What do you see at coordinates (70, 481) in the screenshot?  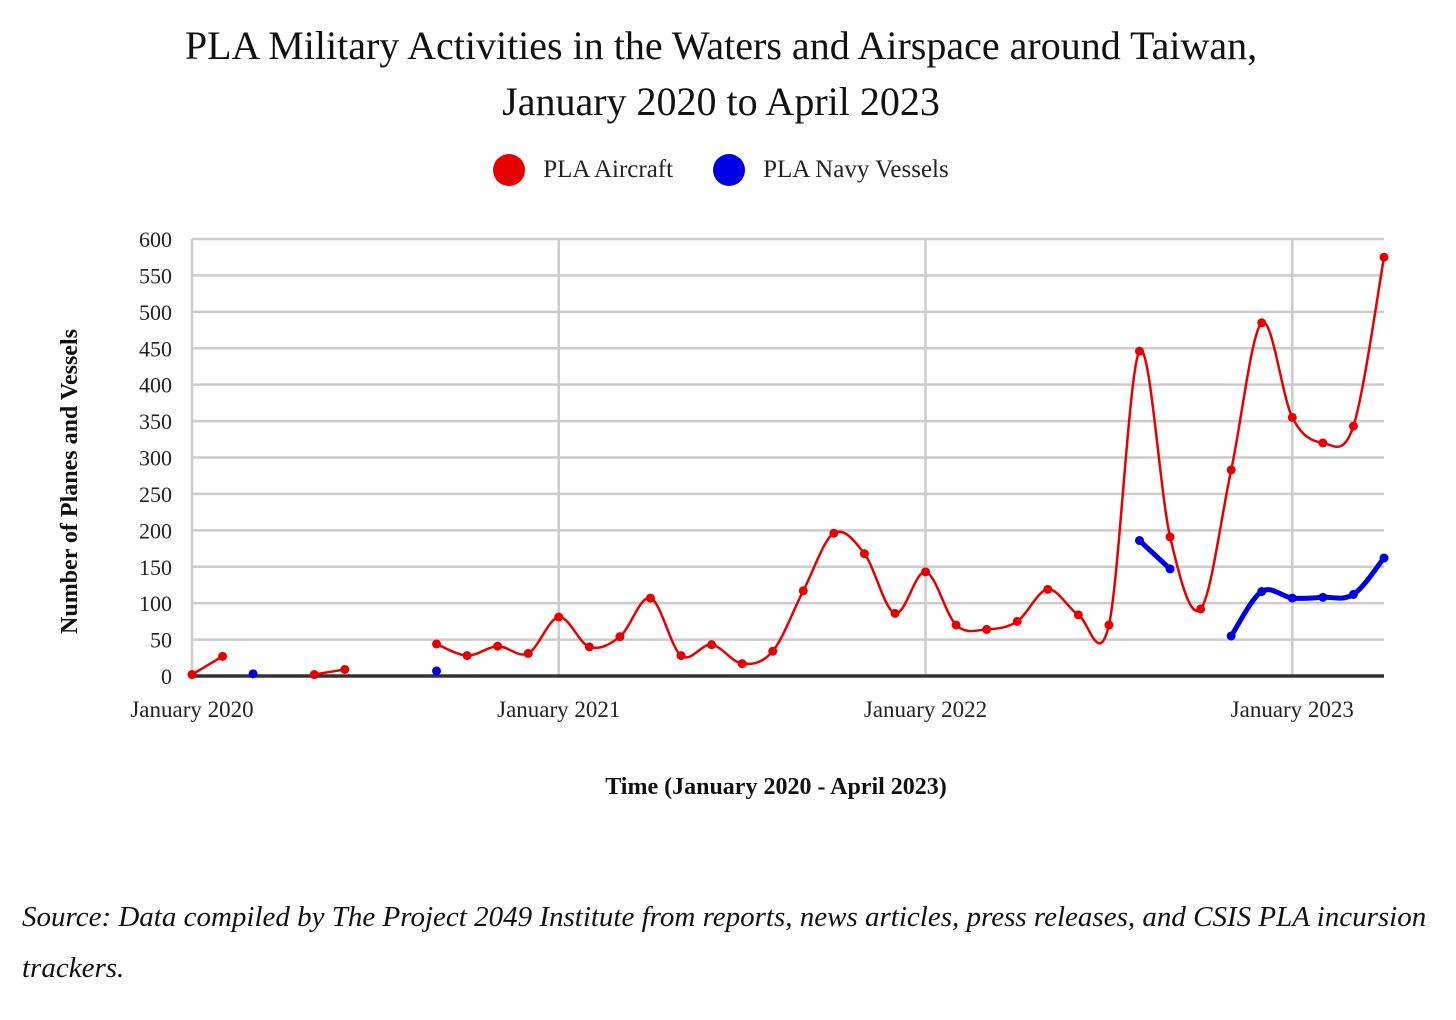 I see `y-axis-title: Number of Planes and Vessels` at bounding box center [70, 481].